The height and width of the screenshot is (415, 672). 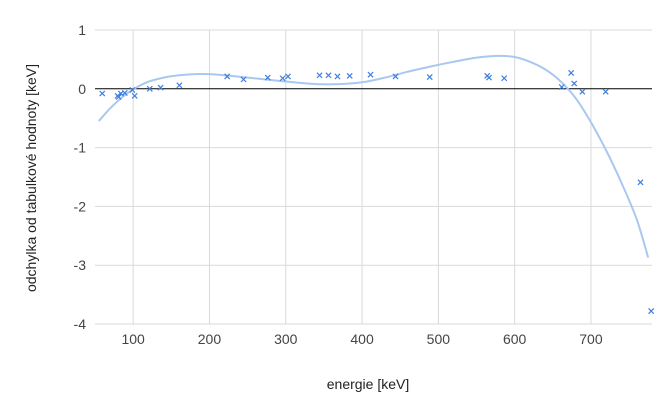 What do you see at coordinates (368, 384) in the screenshot?
I see `x-axis-label: energie [keV]` at bounding box center [368, 384].